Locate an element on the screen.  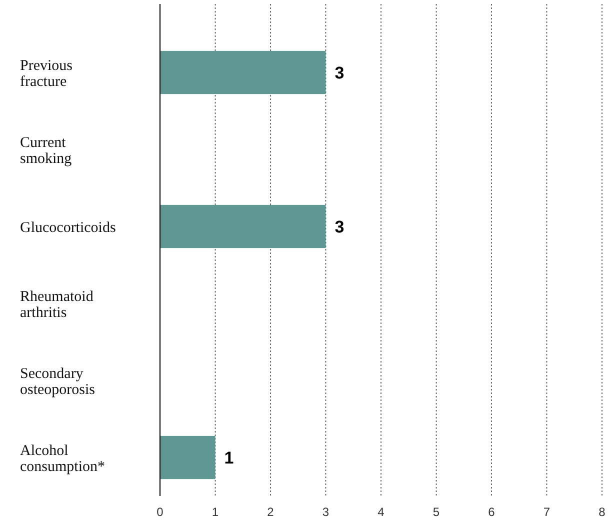
y-tick-label: Previous fracture is located at coordinates (46, 74).